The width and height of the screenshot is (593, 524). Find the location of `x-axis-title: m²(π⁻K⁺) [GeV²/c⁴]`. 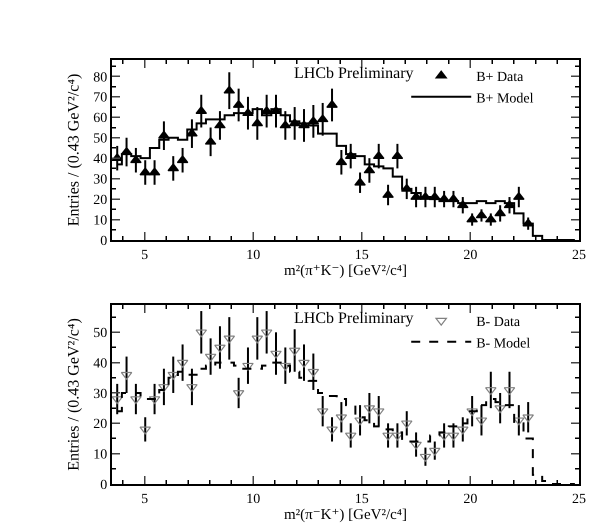

x-axis-title: m²(π⁻K⁺) [GeV²/c⁴] is located at coordinates (346, 514).